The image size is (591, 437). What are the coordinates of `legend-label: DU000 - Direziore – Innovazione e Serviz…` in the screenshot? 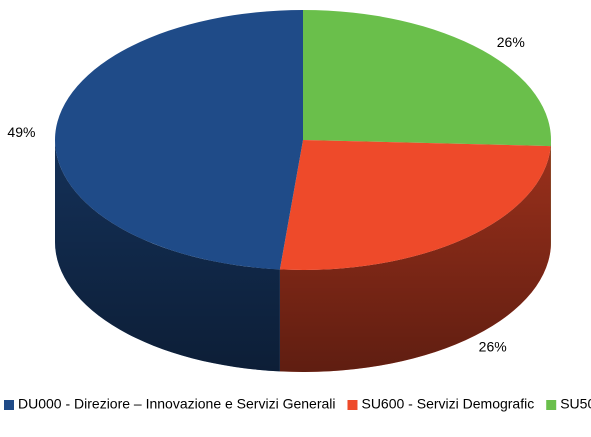 It's located at (176, 404).